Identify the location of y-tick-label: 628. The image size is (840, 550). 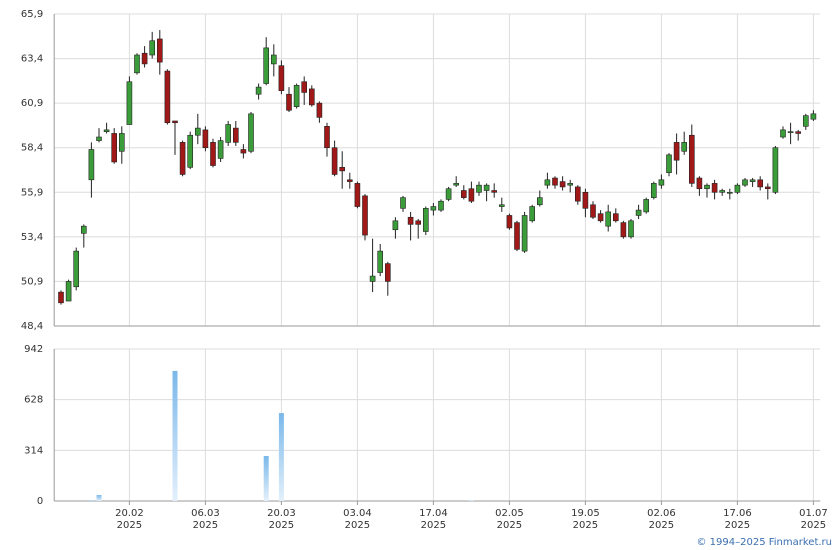
(33, 400).